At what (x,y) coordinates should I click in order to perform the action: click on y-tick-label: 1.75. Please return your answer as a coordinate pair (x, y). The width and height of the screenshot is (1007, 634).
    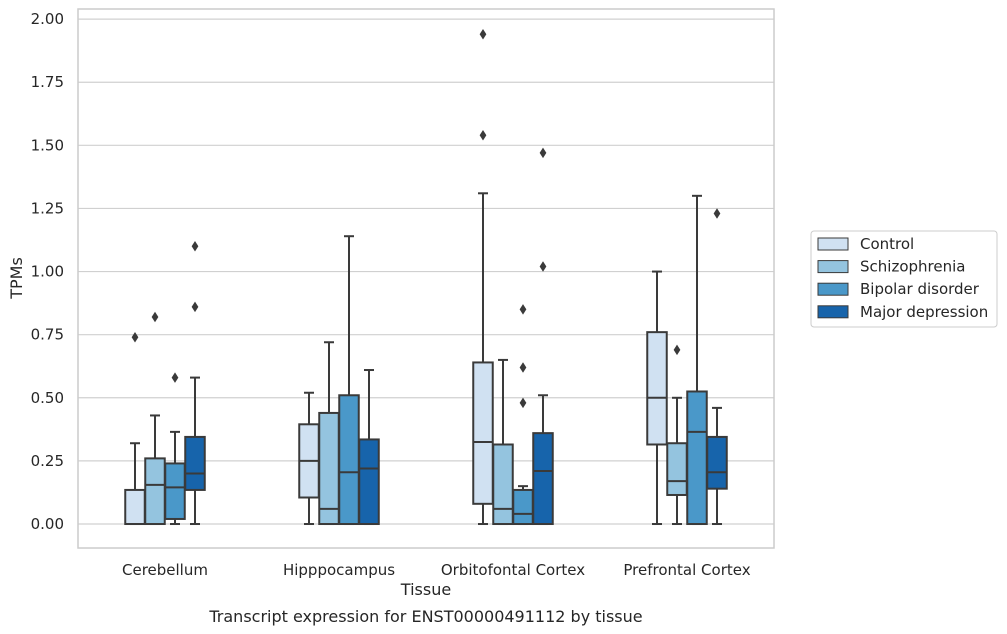
    Looking at the image, I should click on (47, 82).